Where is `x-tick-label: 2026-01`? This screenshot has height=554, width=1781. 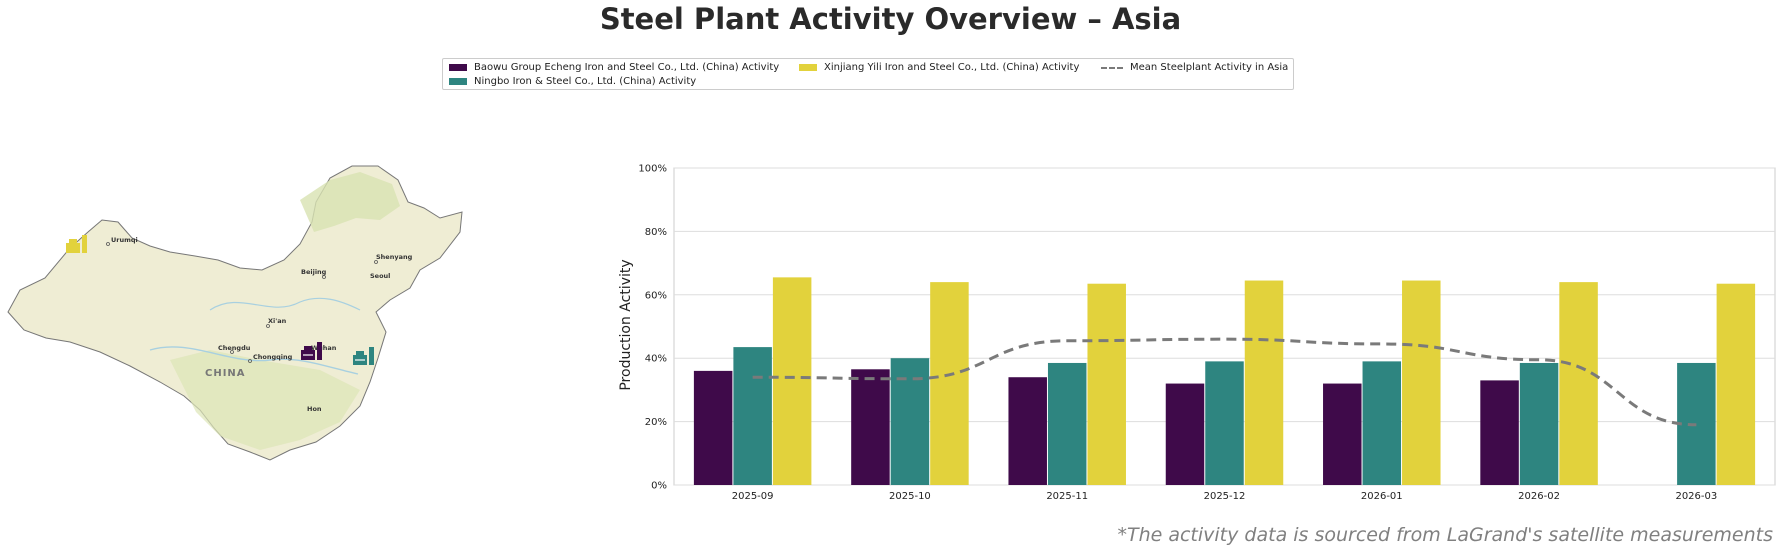
x-tick-label: 2026-01 is located at coordinates (1382, 496).